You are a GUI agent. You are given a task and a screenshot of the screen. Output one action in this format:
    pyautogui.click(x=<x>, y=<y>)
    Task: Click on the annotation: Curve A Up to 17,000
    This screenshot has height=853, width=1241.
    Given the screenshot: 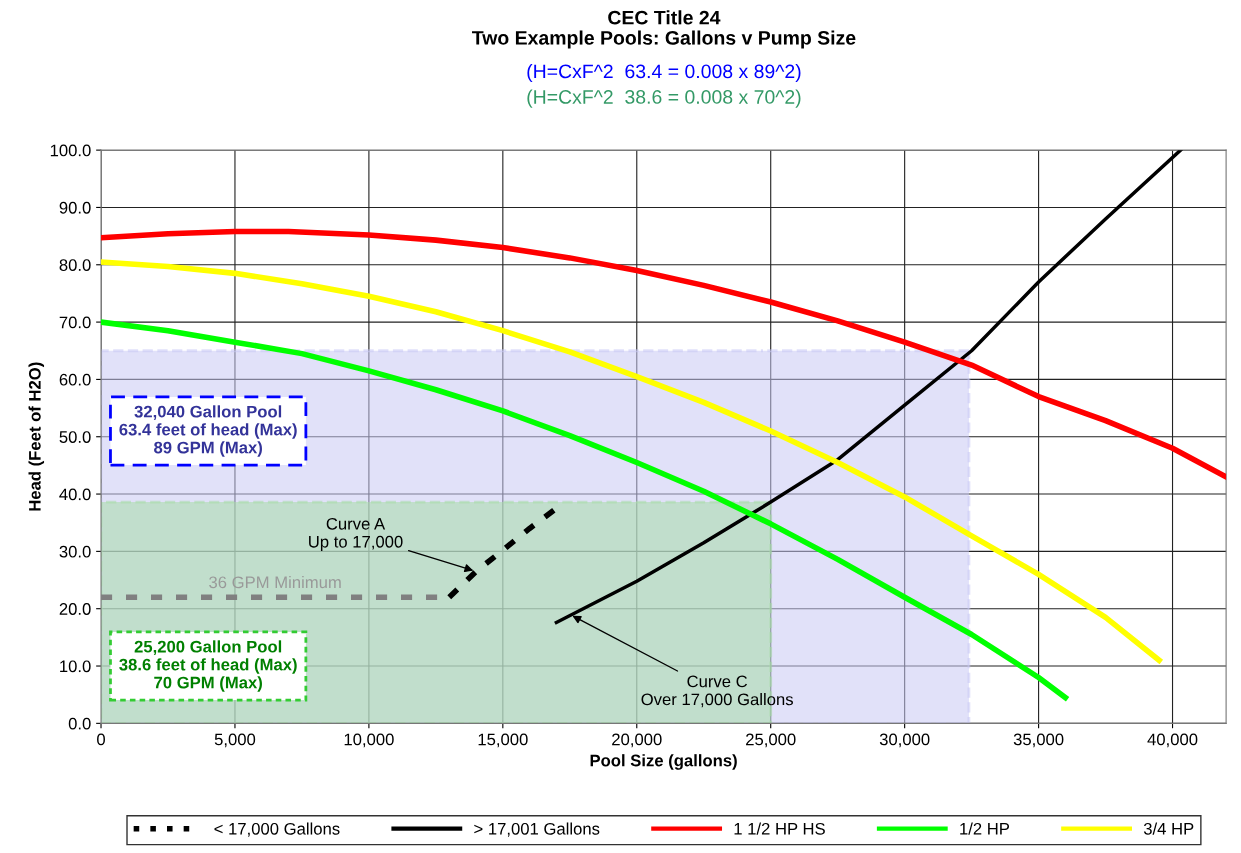 What is the action you would take?
    pyautogui.click(x=356, y=534)
    